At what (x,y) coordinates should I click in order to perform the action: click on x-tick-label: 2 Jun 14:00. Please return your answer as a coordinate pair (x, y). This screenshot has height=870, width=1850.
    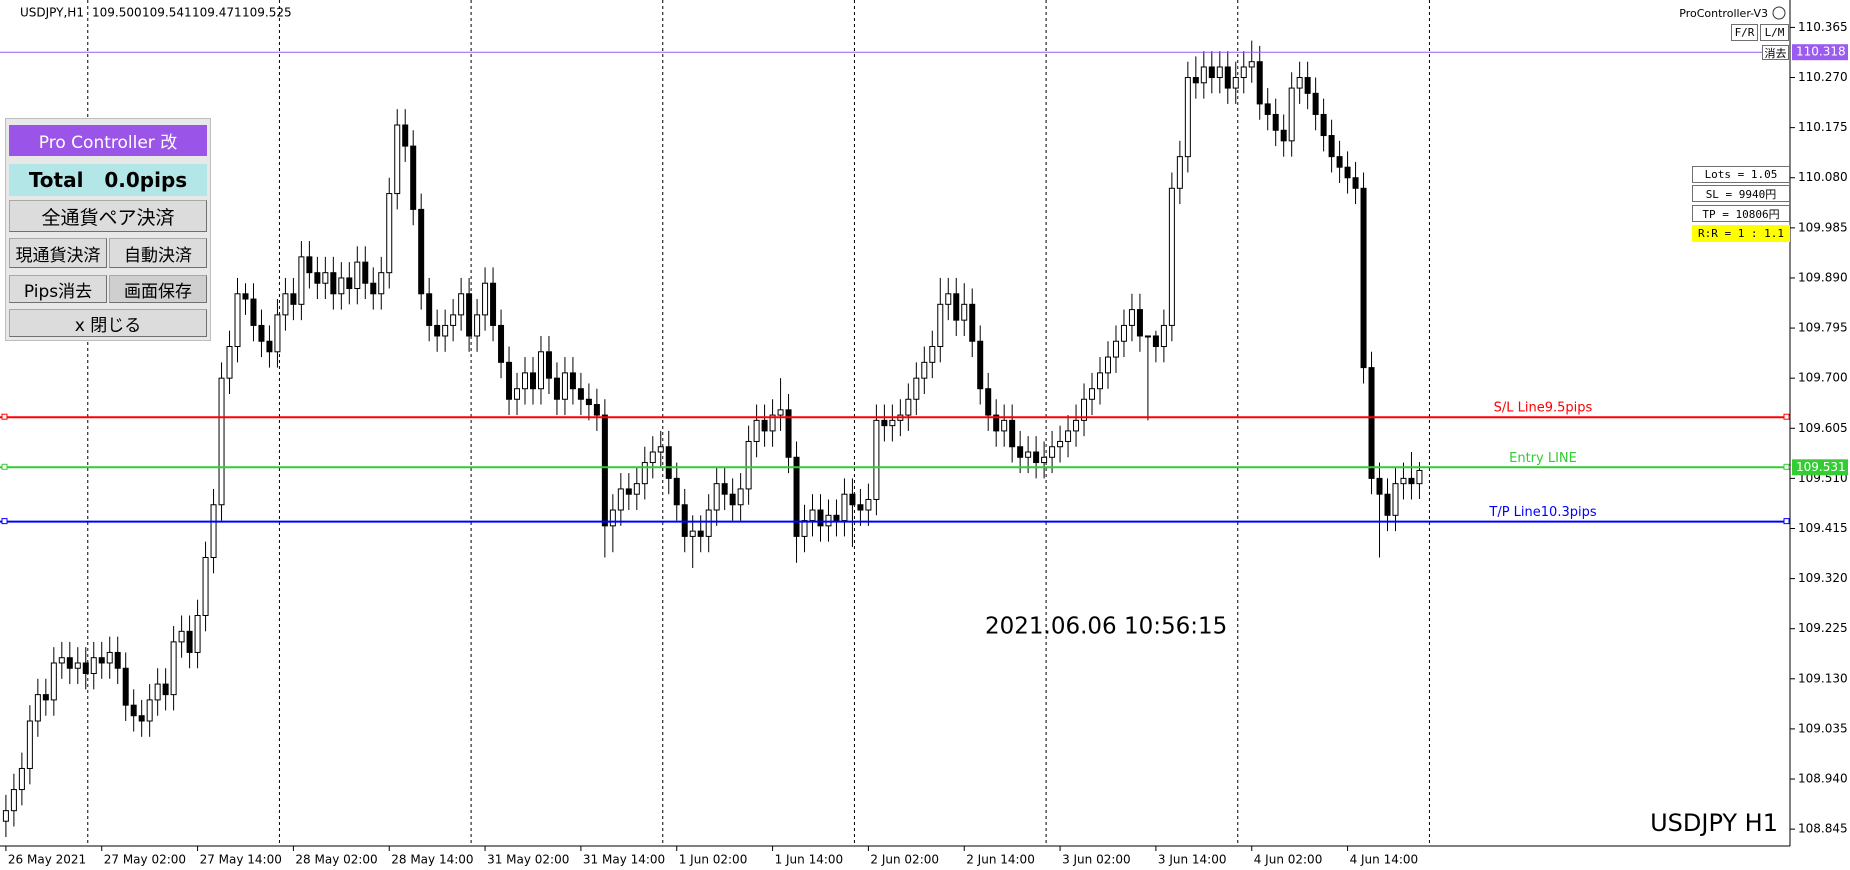
    Looking at the image, I should click on (1000, 860).